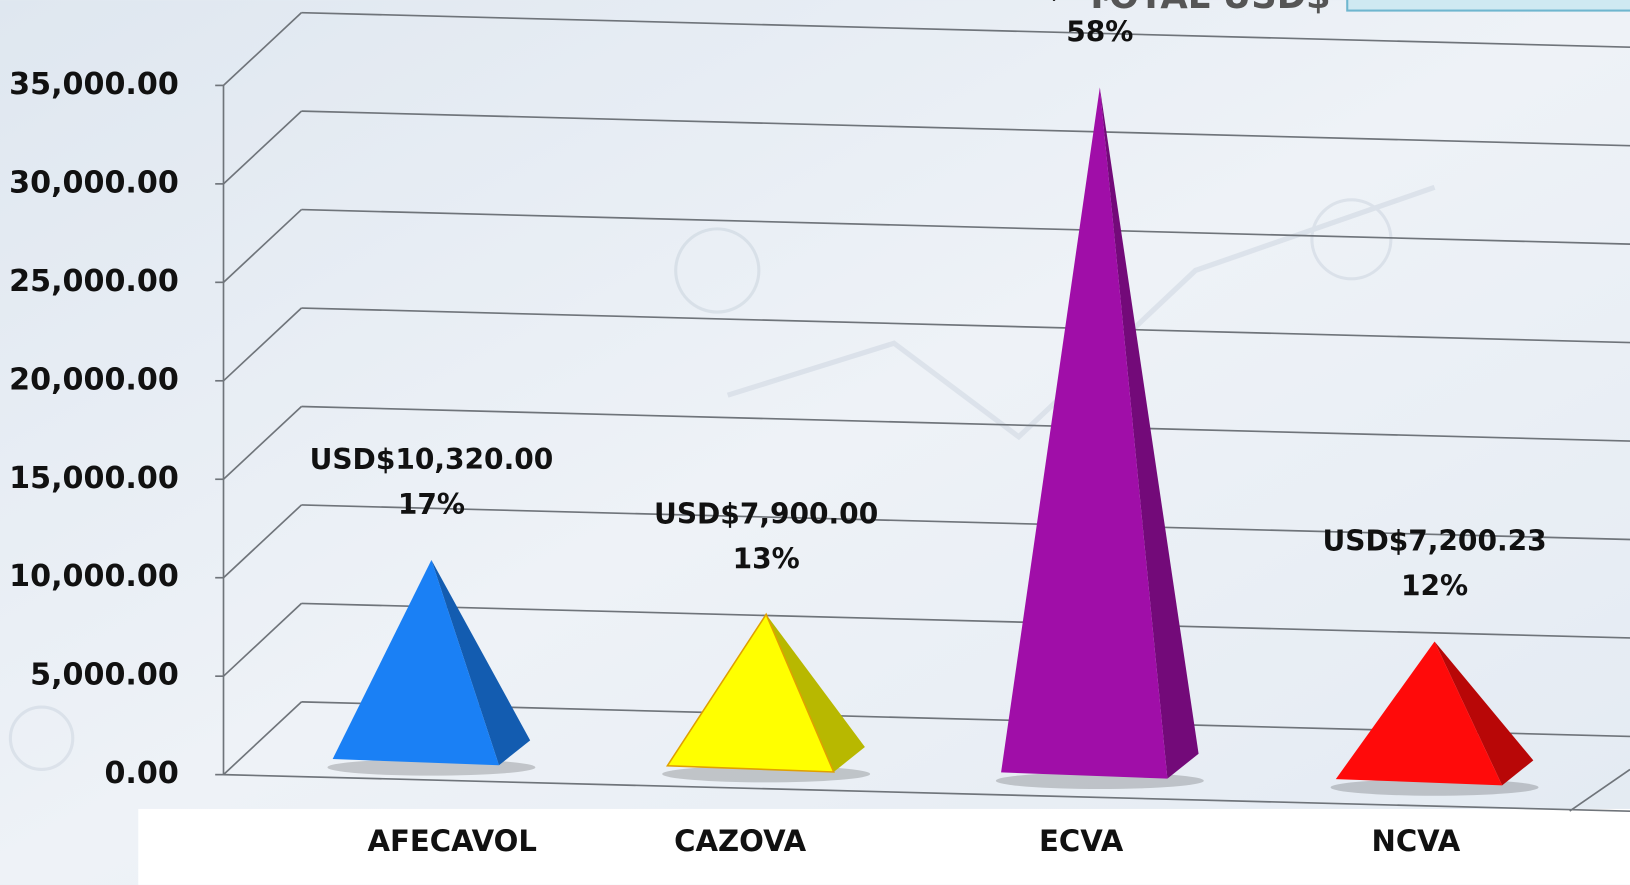  Describe the element at coordinates (1488, 6) in the screenshot. I see `total-box` at that location.